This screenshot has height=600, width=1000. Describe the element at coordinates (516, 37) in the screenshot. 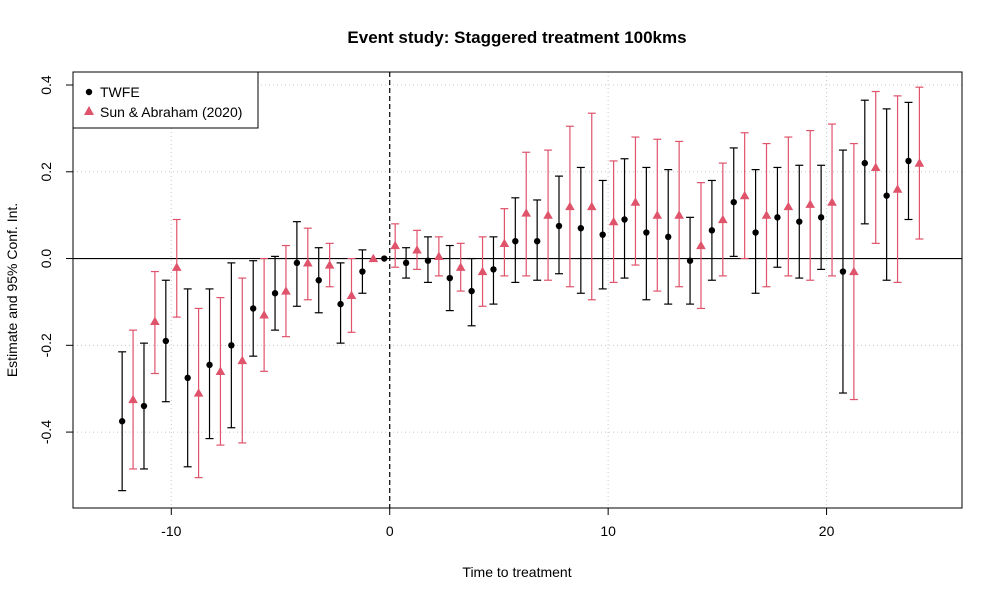

I see `chart-title: Event study: Staggered treatment 100kms` at that location.